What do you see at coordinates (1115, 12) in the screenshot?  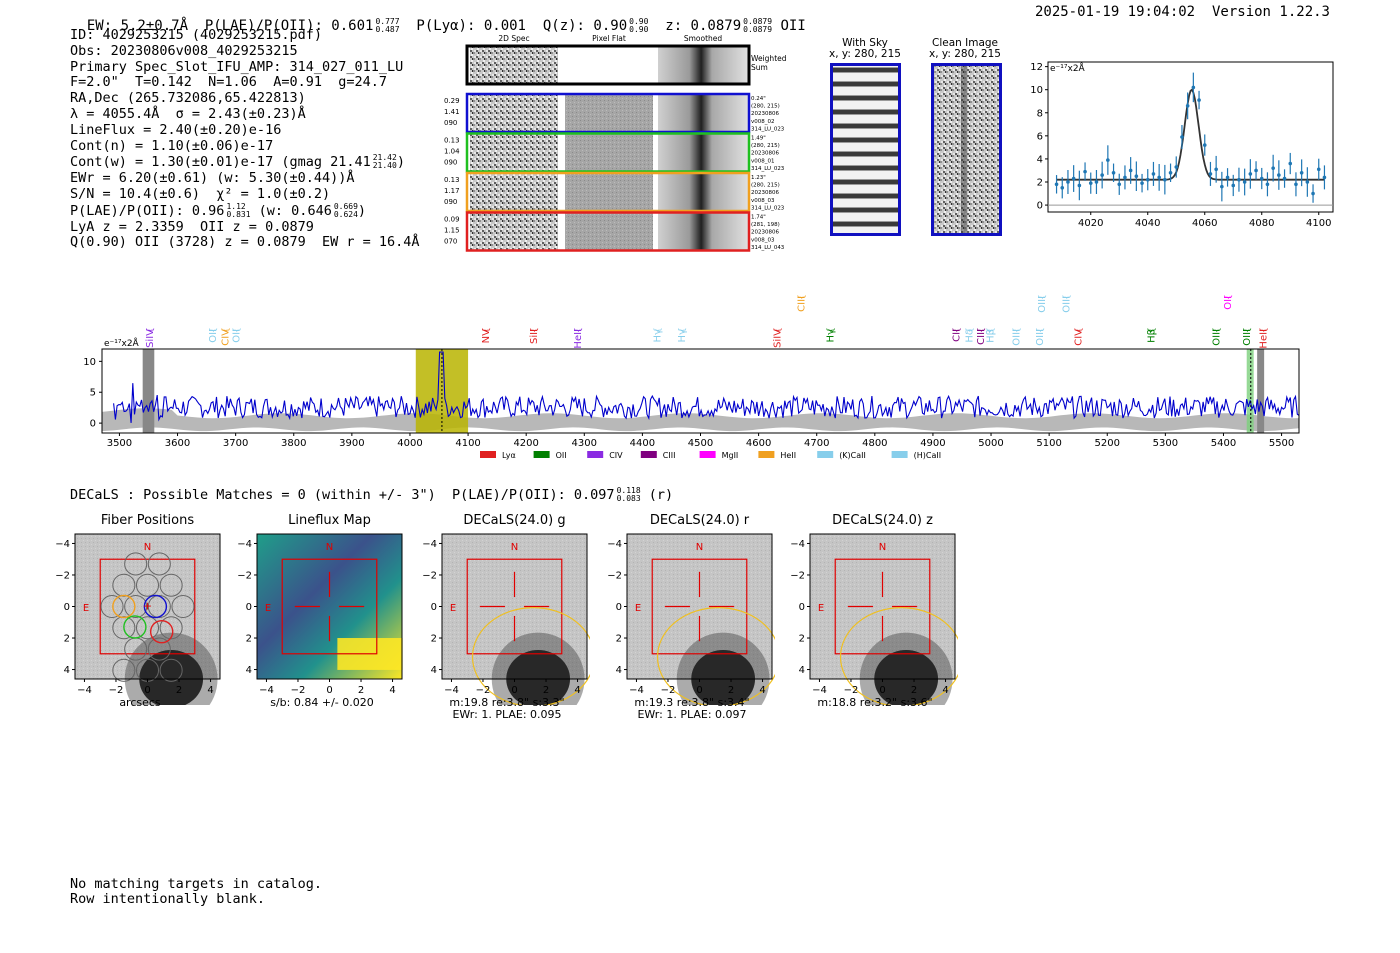 I see `timestamp: 2025-01-19 19:04:02` at bounding box center [1115, 12].